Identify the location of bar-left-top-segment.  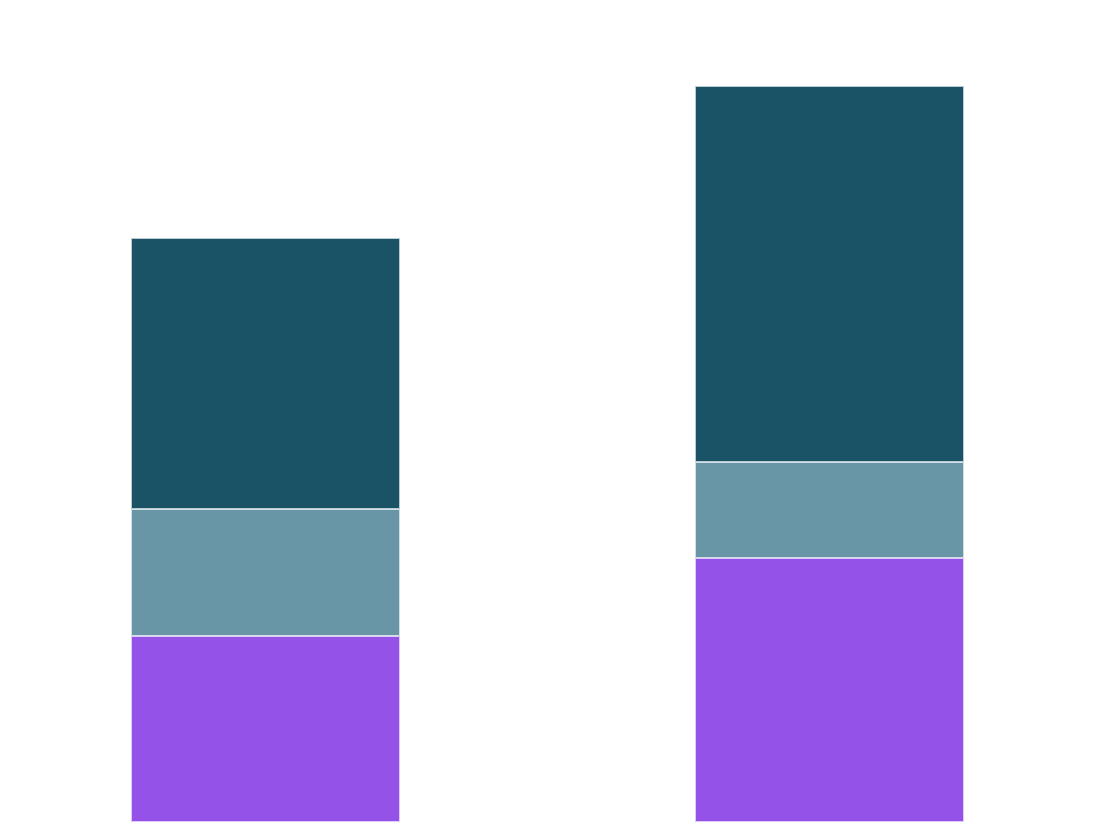
(265, 373).